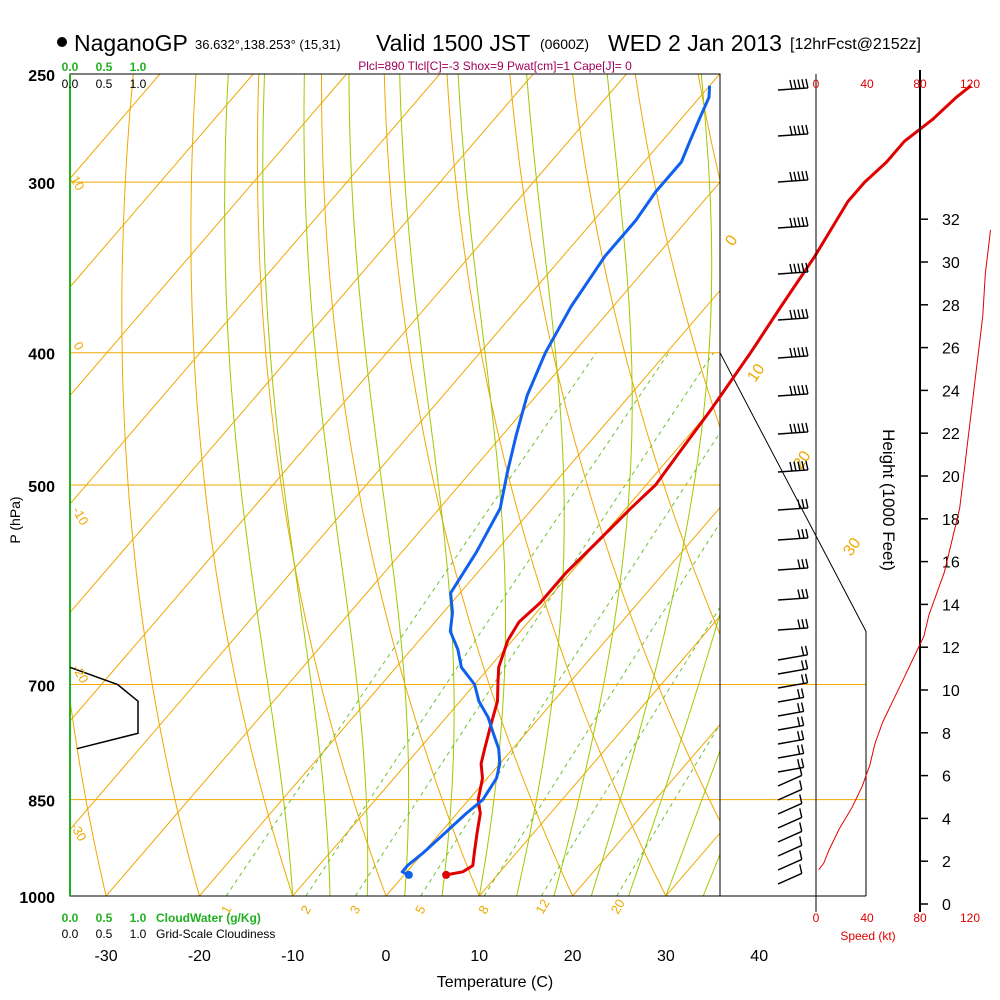 This screenshot has height=1000, width=1000. I want to click on height-axis-label: Height (1000 Feet), so click(888, 500).